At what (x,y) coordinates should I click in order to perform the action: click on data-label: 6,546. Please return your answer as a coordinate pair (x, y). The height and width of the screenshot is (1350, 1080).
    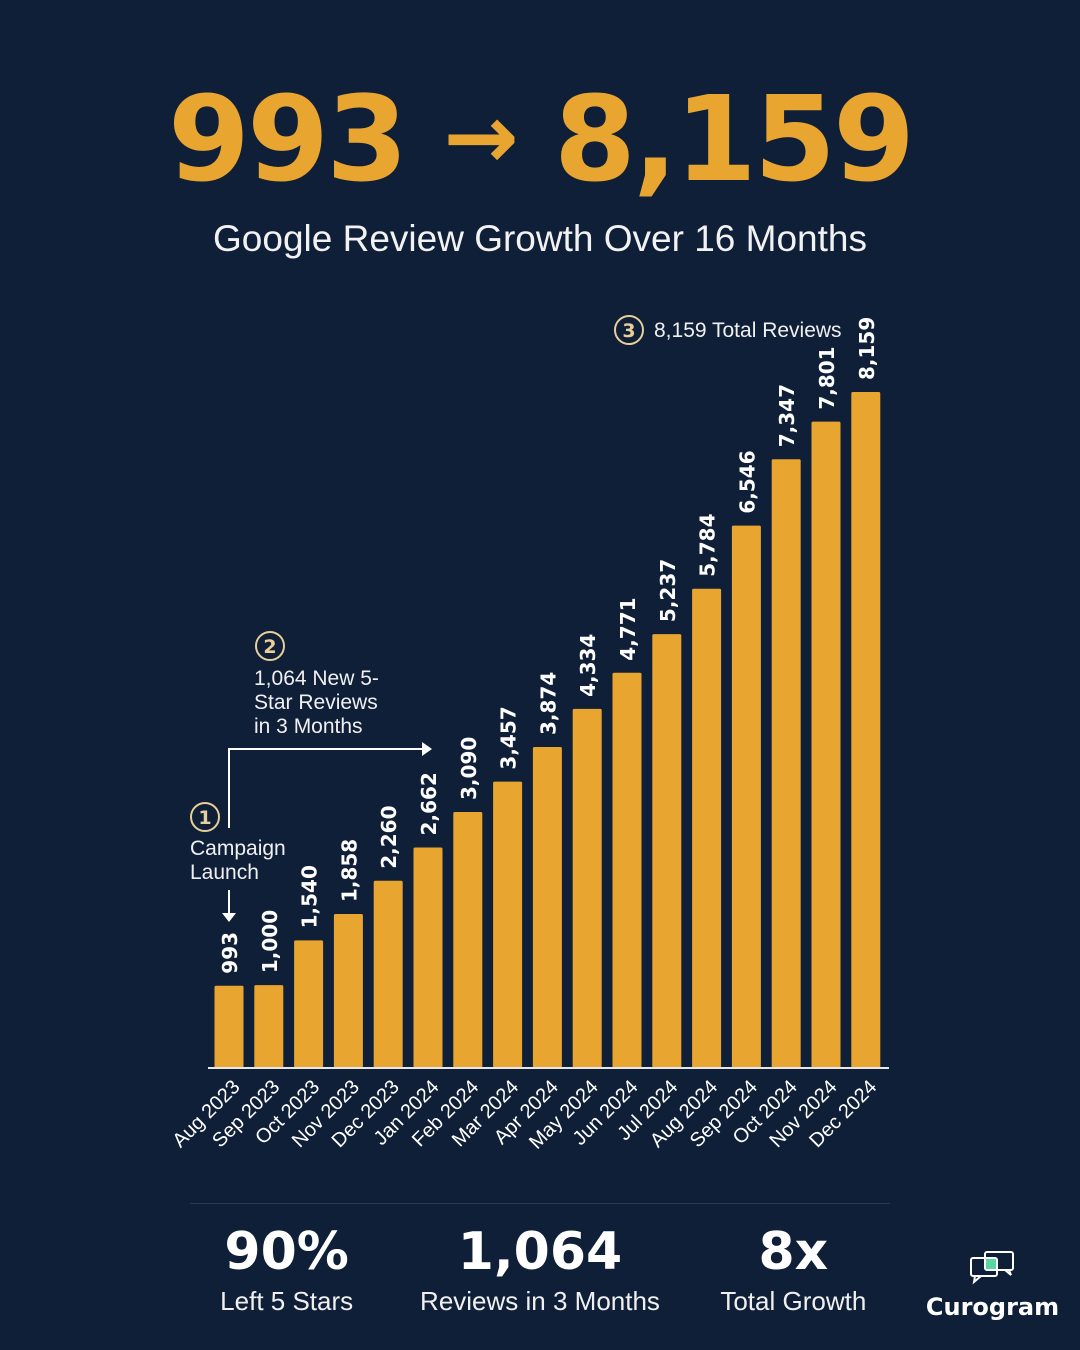
    Looking at the image, I should click on (747, 481).